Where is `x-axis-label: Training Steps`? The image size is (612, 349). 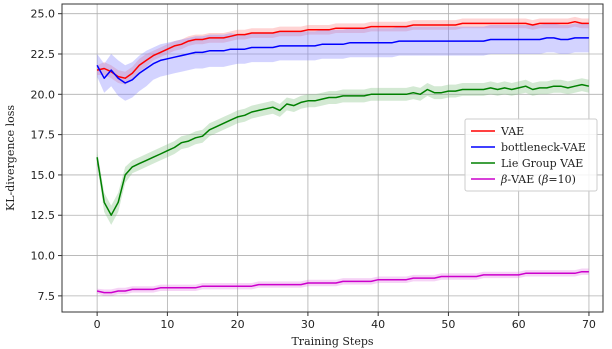 x-axis-label: Training Steps is located at coordinates (332, 341).